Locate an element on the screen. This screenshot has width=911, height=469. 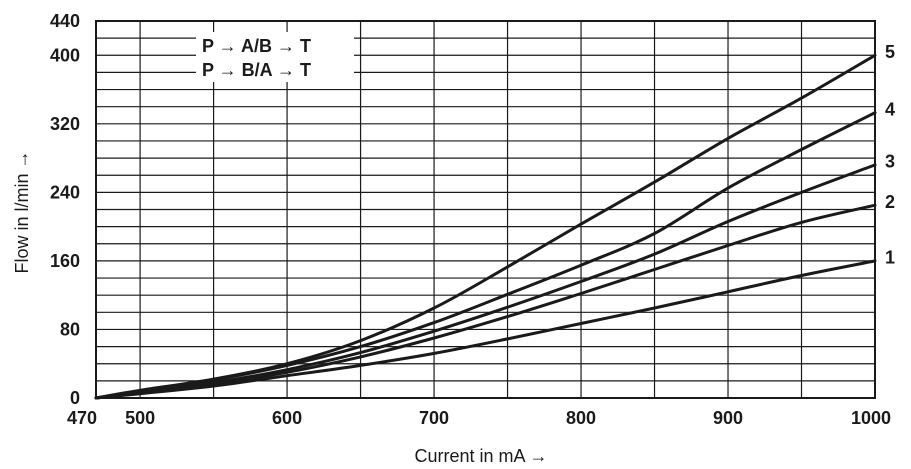
x-tick-label: 500 is located at coordinates (140, 418).